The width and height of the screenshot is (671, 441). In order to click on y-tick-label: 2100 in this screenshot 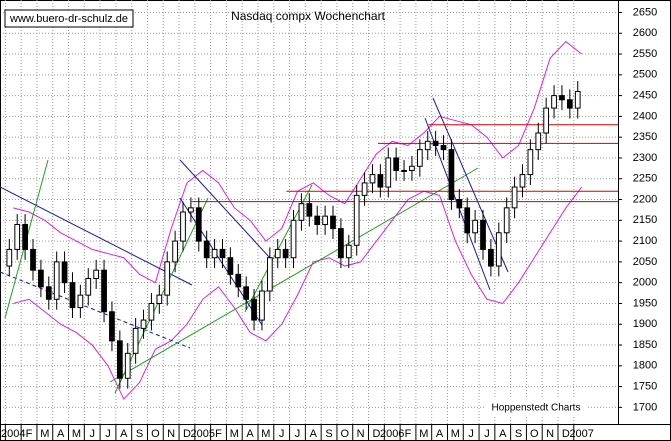, I will do `click(645, 241)`.